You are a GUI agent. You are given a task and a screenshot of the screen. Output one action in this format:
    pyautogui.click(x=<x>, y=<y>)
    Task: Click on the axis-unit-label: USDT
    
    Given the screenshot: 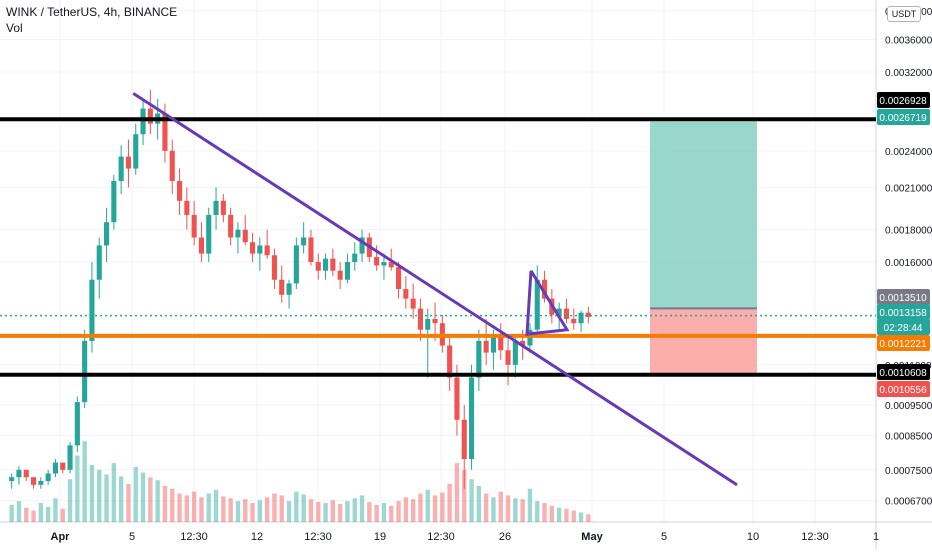 What is the action you would take?
    pyautogui.click(x=904, y=14)
    